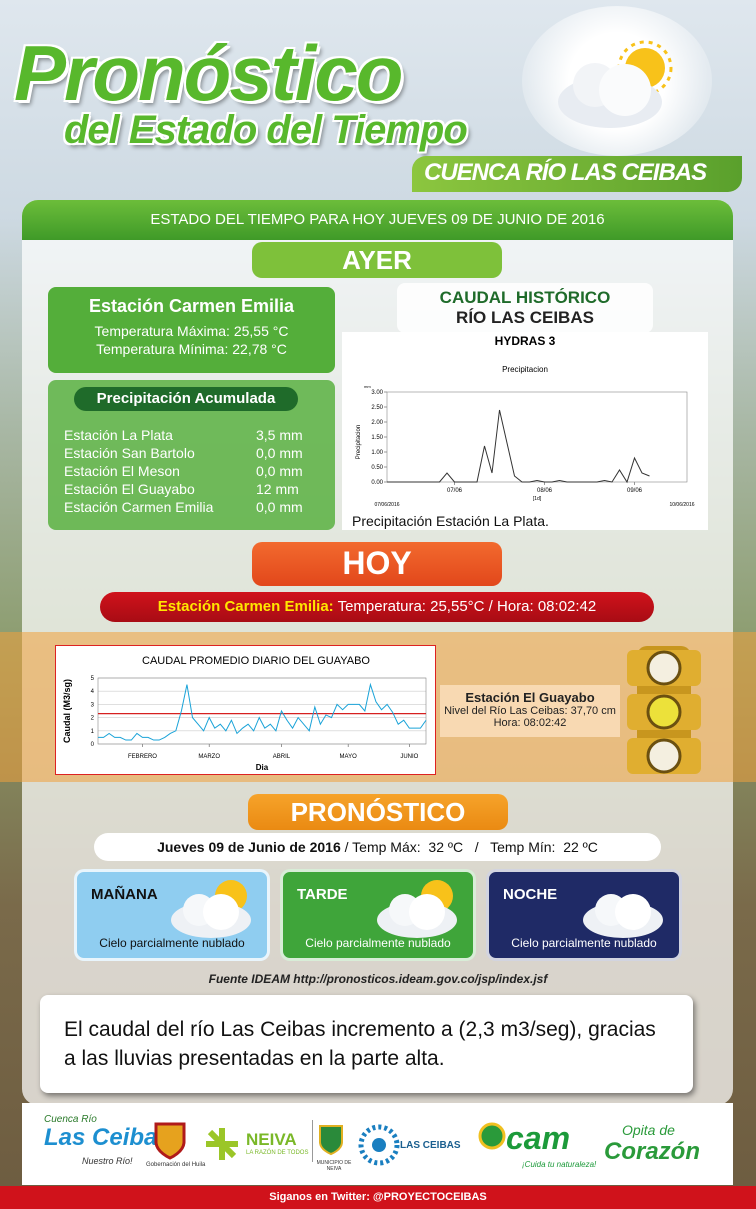 This screenshot has height=1209, width=756. What do you see at coordinates (262, 767) in the screenshot?
I see `x-axis-label: Dia` at bounding box center [262, 767].